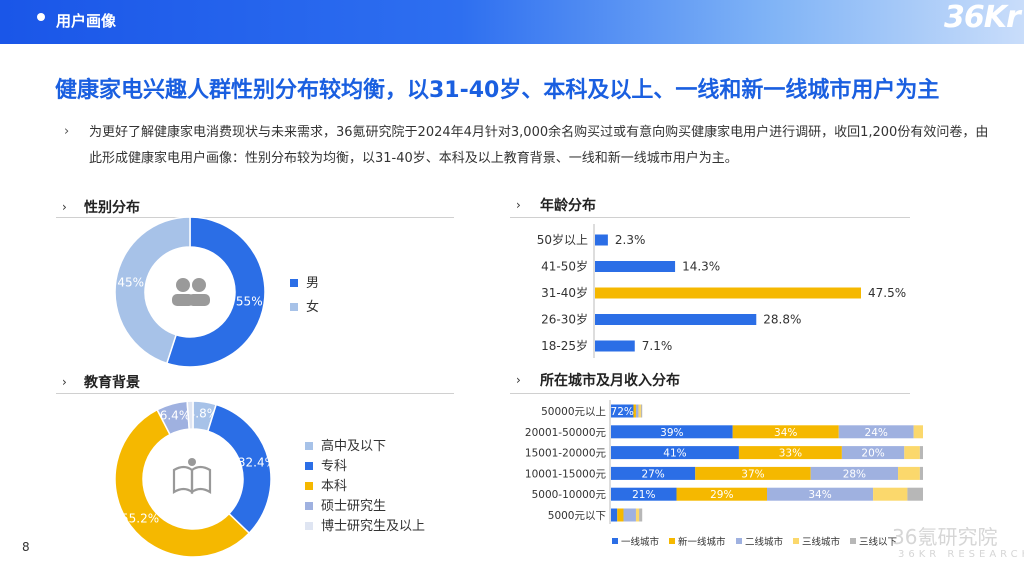  What do you see at coordinates (702, 542) in the screenshot?
I see `legend-label: 新一线城市` at bounding box center [702, 542].